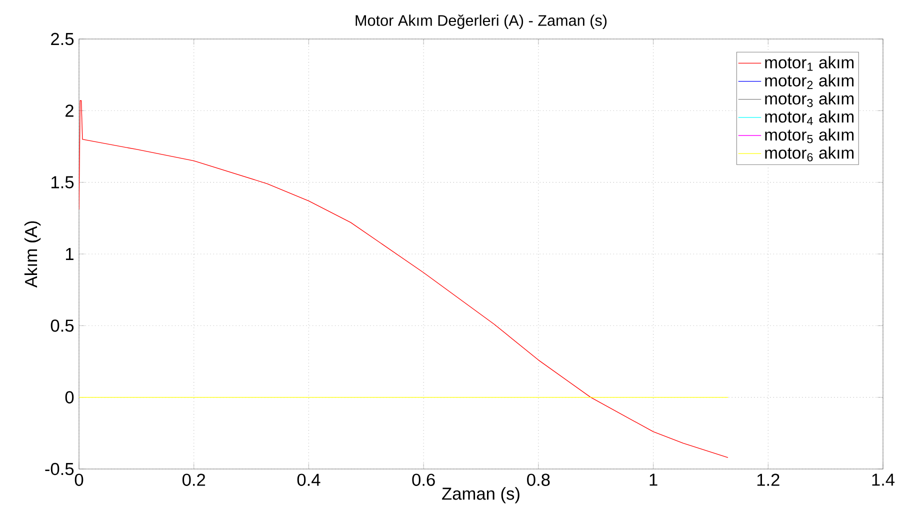 The image size is (907, 521). I want to click on y-tick-label: 0, so click(69, 397).